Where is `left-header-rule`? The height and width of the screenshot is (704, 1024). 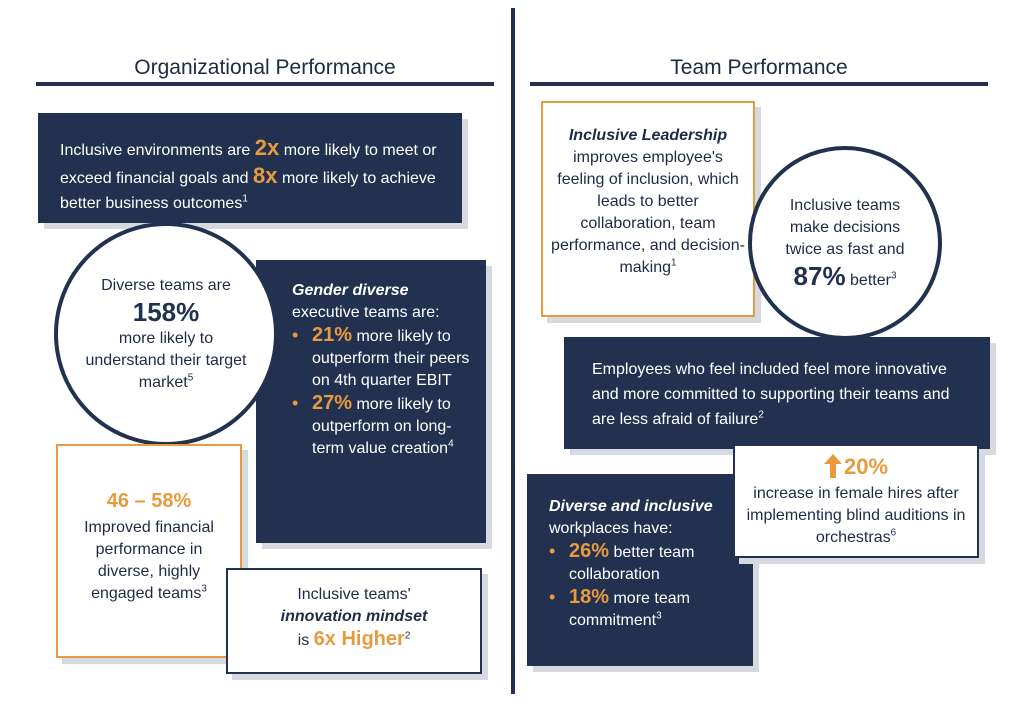 left-header-rule is located at coordinates (265, 84).